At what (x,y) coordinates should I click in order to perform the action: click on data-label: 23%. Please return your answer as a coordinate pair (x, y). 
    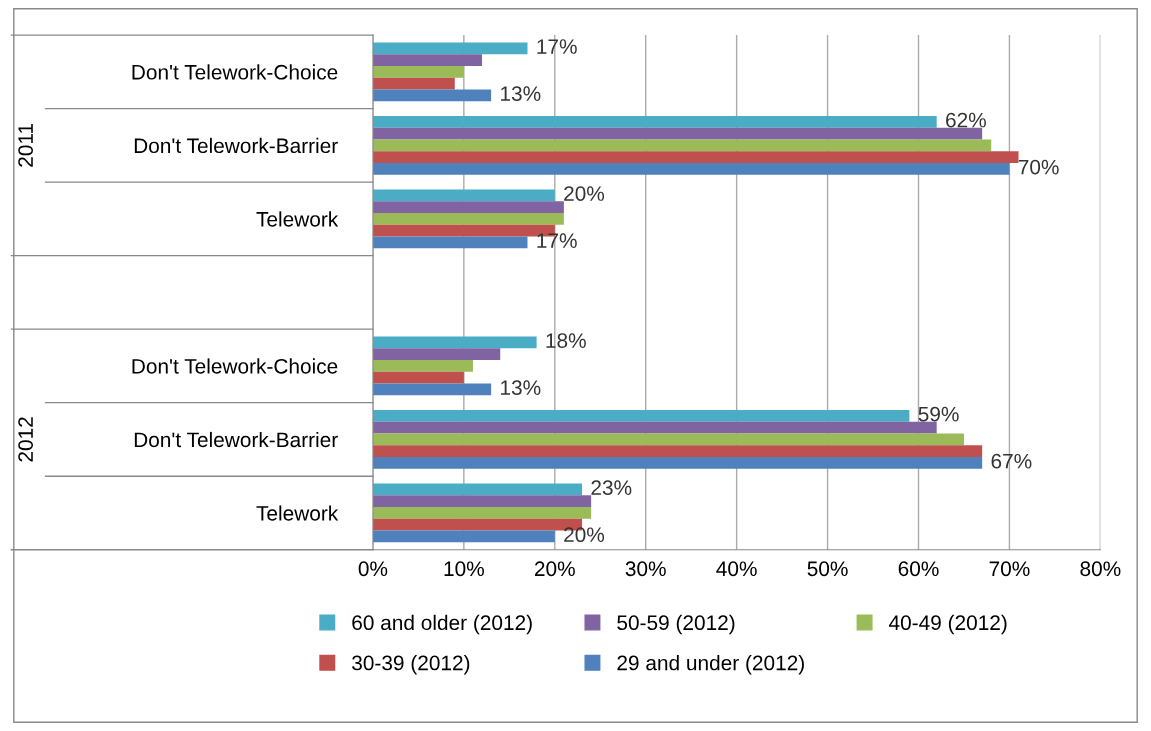
    Looking at the image, I should click on (611, 488).